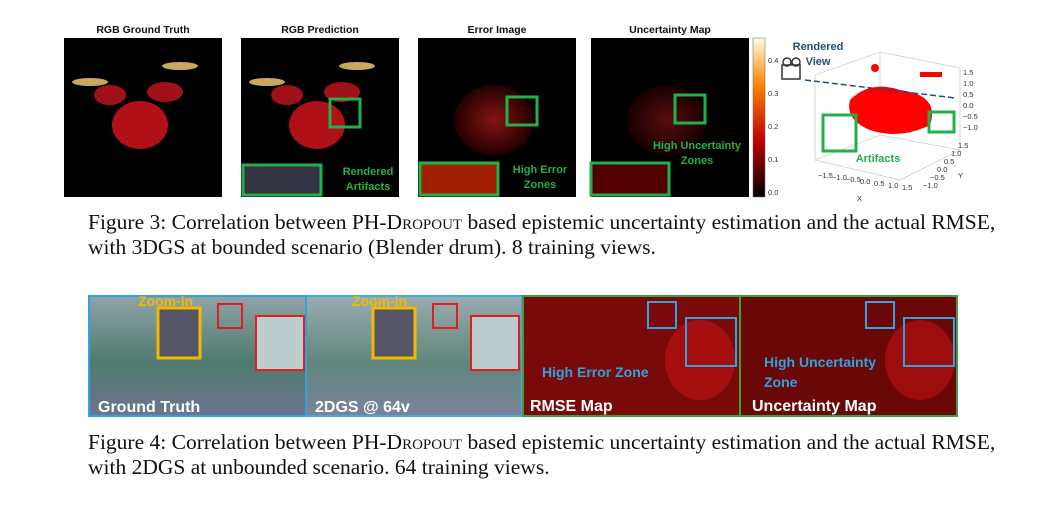 The image size is (1053, 508). Describe the element at coordinates (320, 30) in the screenshot. I see `panel-title: RGB Prediction` at that location.